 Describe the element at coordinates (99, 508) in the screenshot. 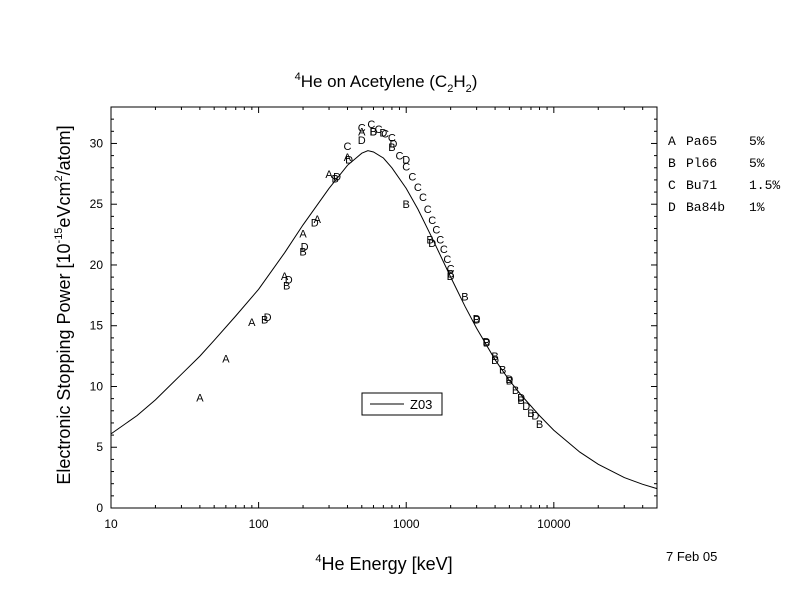

I see `y-tick-label: 0` at that location.